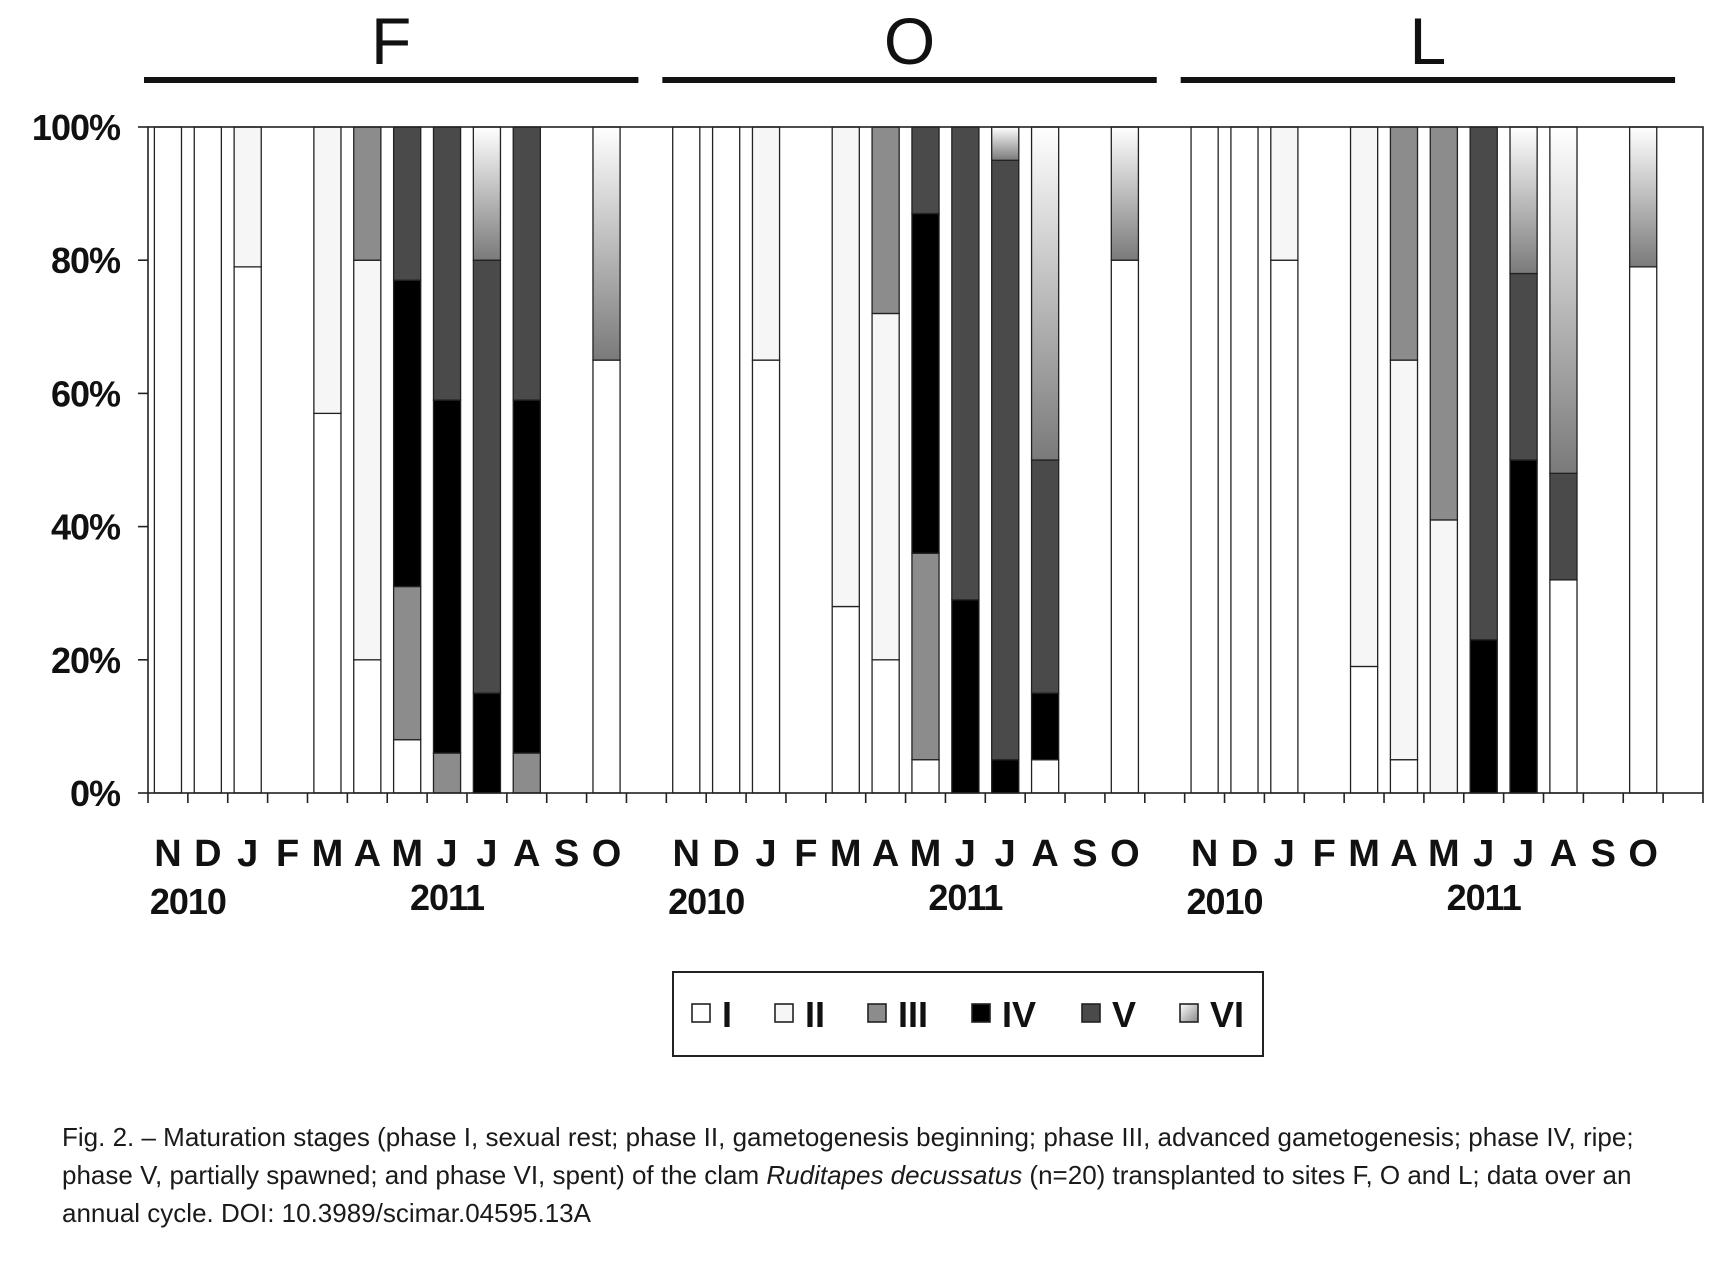 The width and height of the screenshot is (1732, 1264). I want to click on bar-segment-F-4-II, so click(327, 270).